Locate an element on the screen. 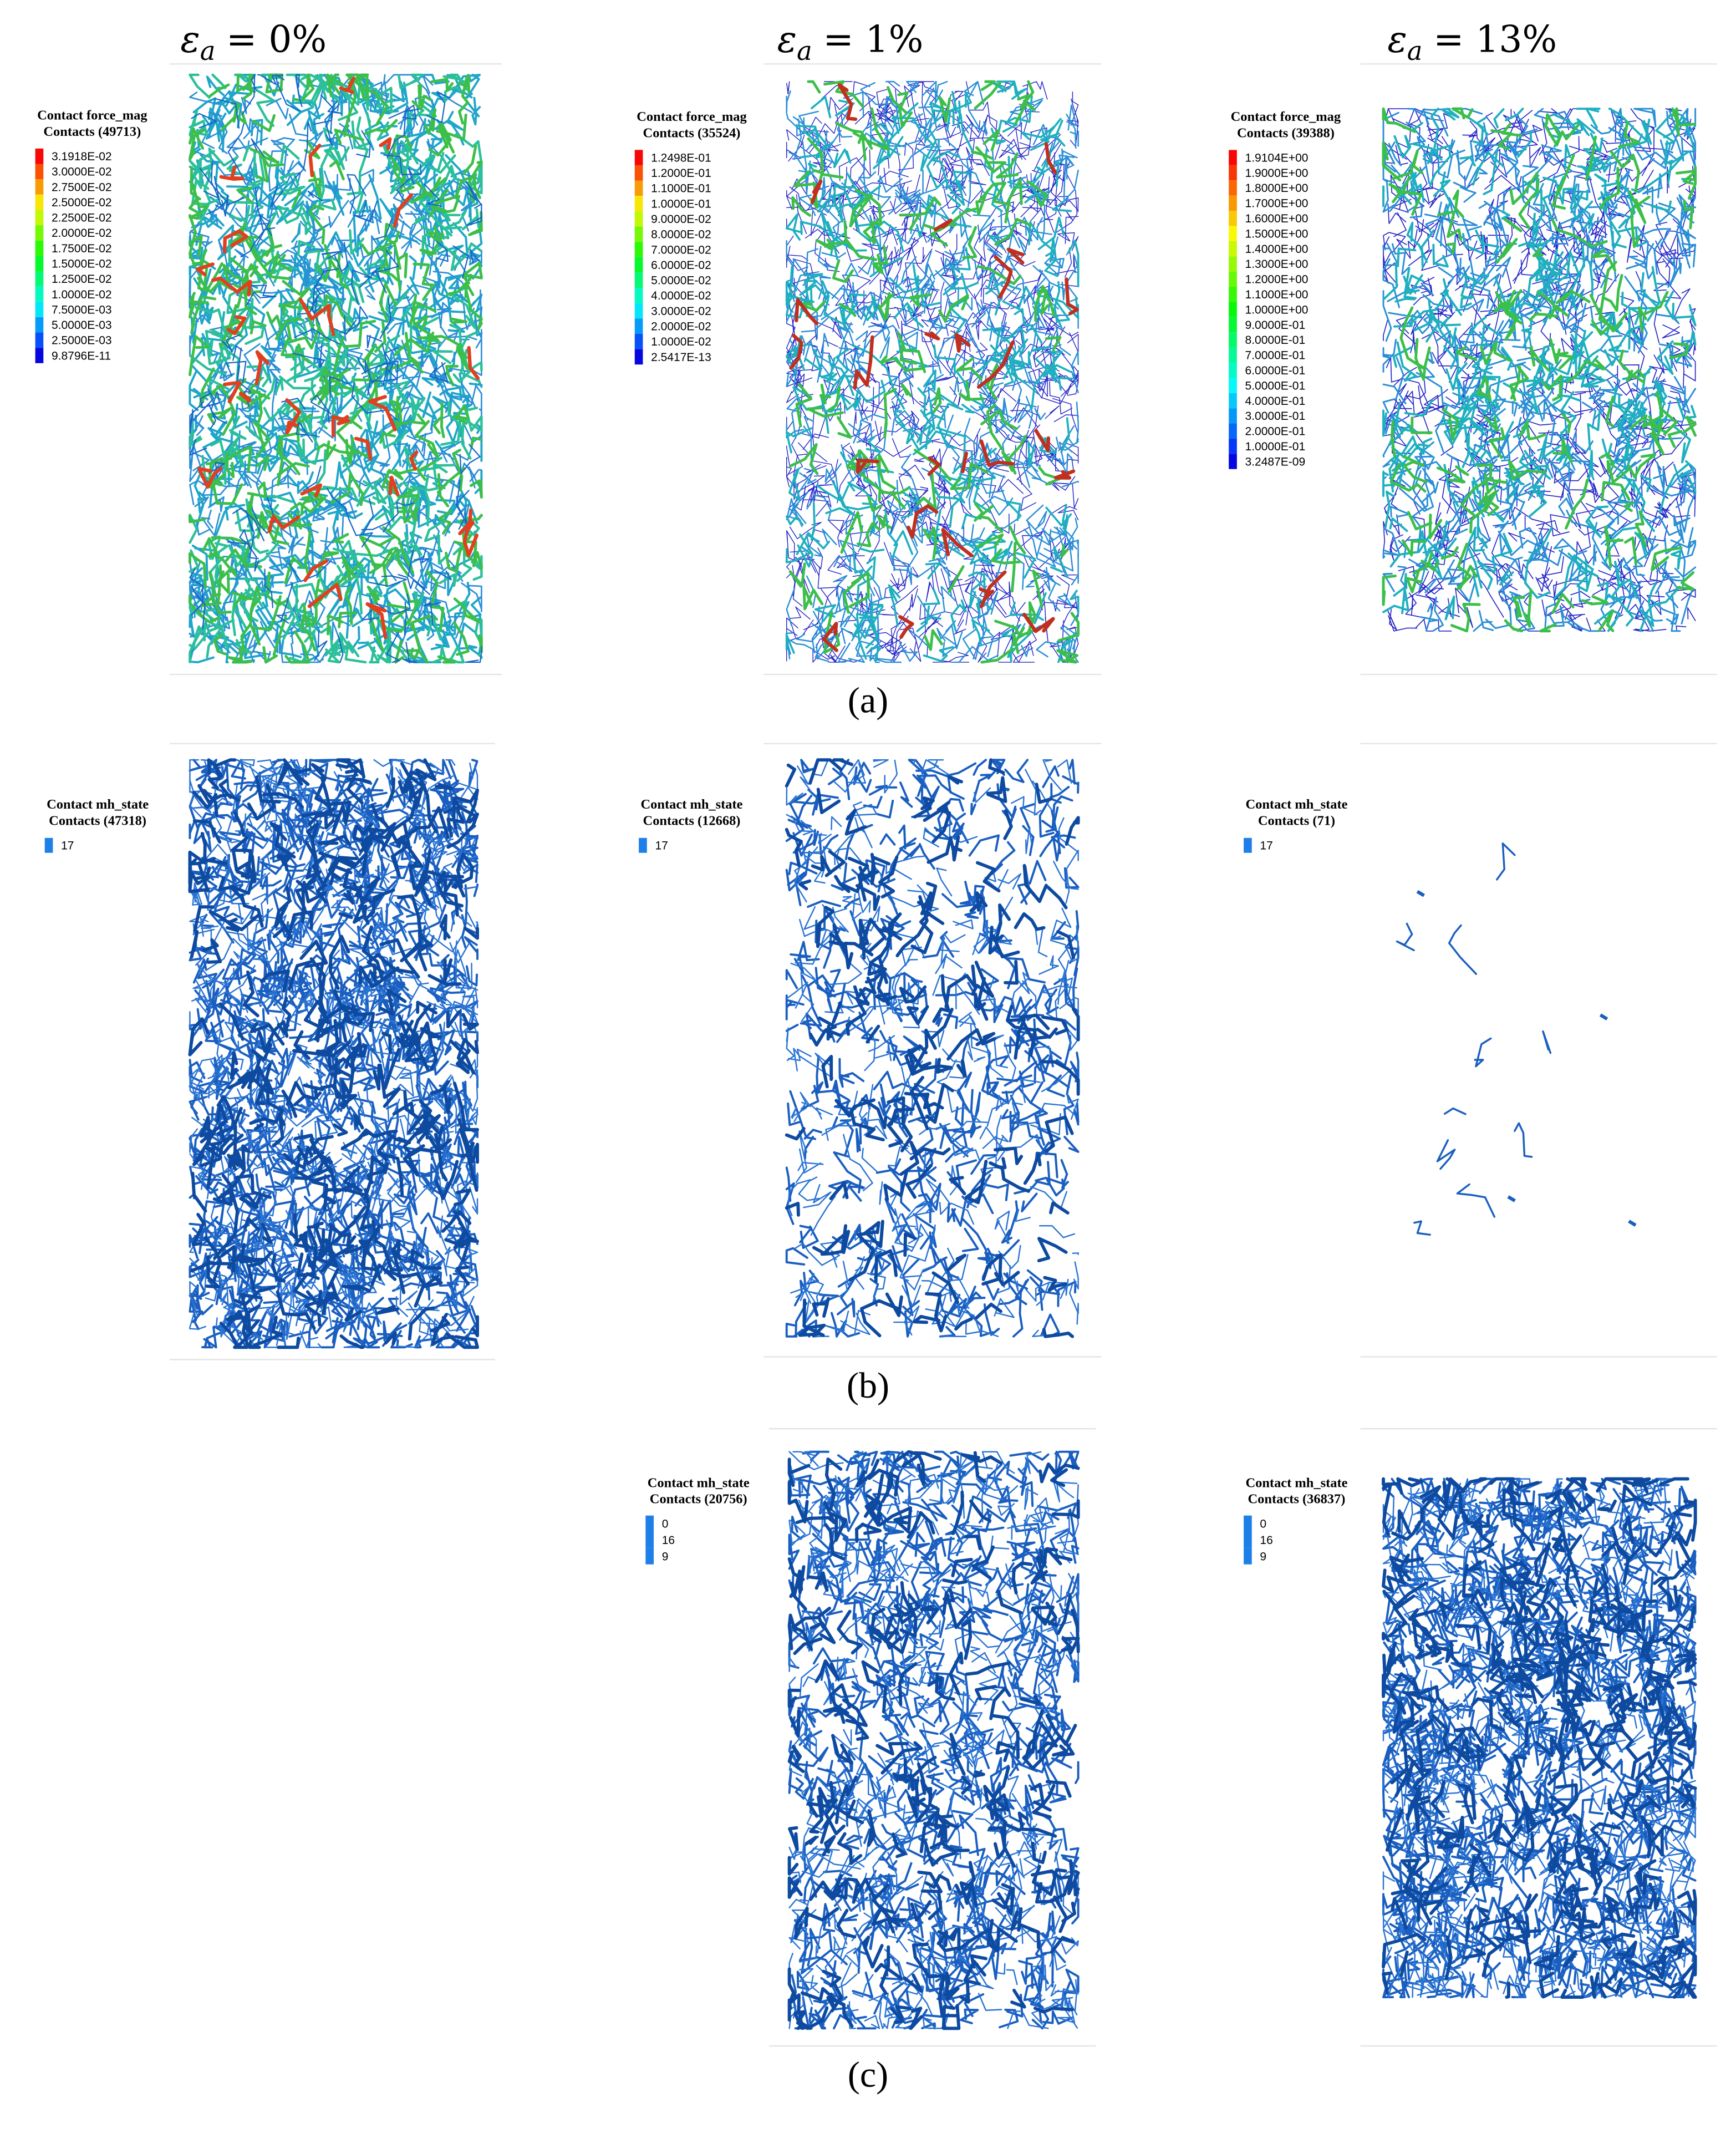 The height and width of the screenshot is (2133, 1736). legend-item: 4.0000E-02 is located at coordinates (681, 296).